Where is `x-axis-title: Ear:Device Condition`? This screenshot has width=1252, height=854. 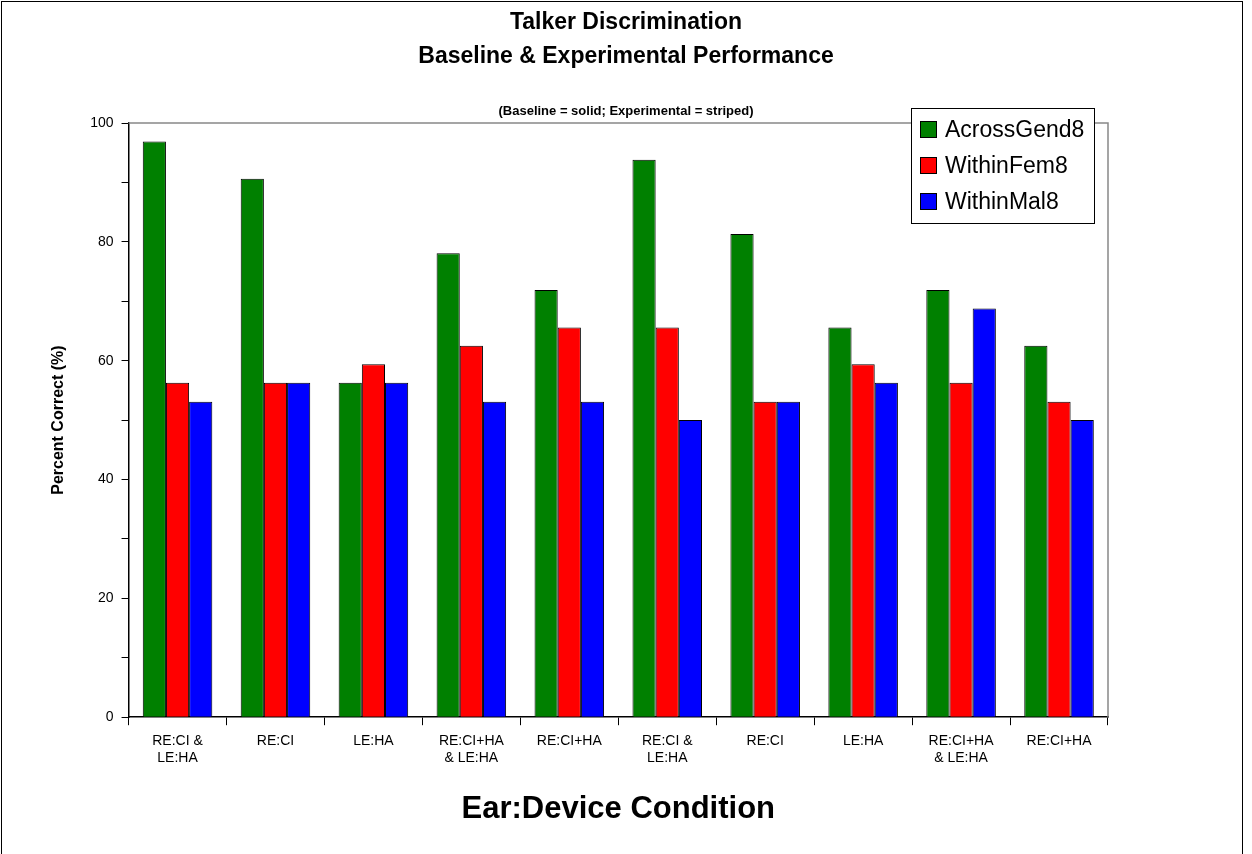 x-axis-title: Ear:Device Condition is located at coordinates (618, 807).